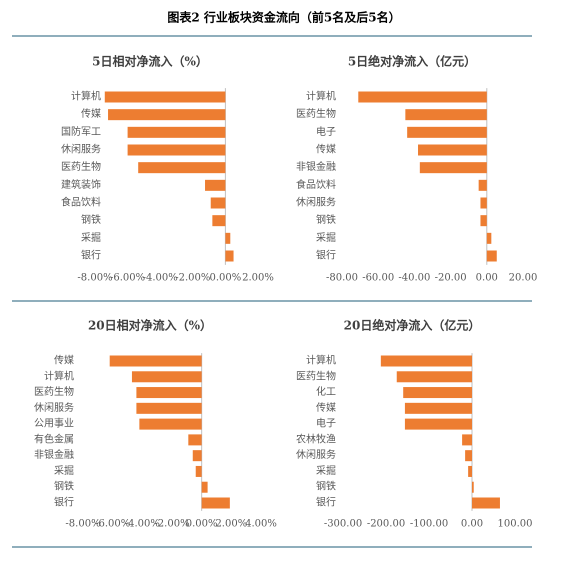  What do you see at coordinates (54, 423) in the screenshot?
I see `category-label: 公用事业` at bounding box center [54, 423].